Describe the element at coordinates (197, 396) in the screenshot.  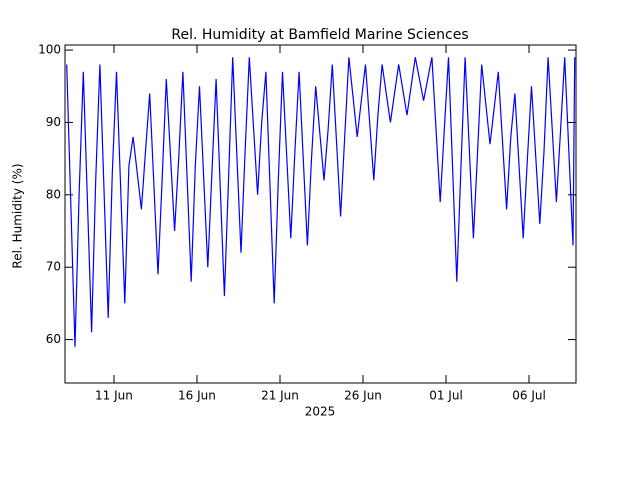
I see `x-tick-label: 16 Jun` at that location.